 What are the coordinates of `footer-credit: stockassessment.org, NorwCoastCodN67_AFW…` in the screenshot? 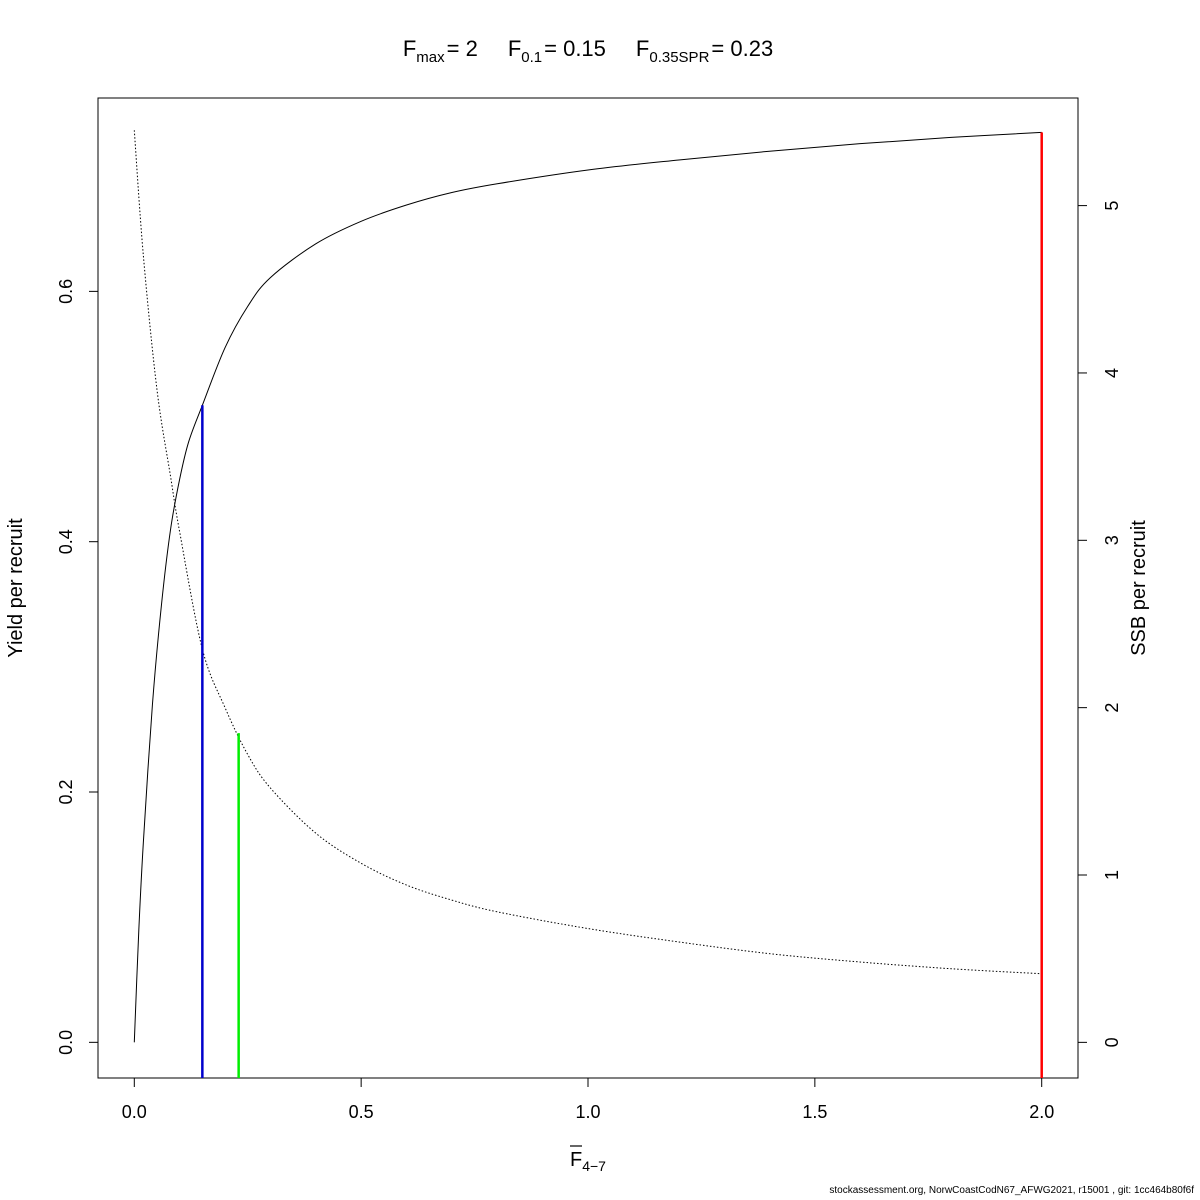 It's located at (1011, 1190).